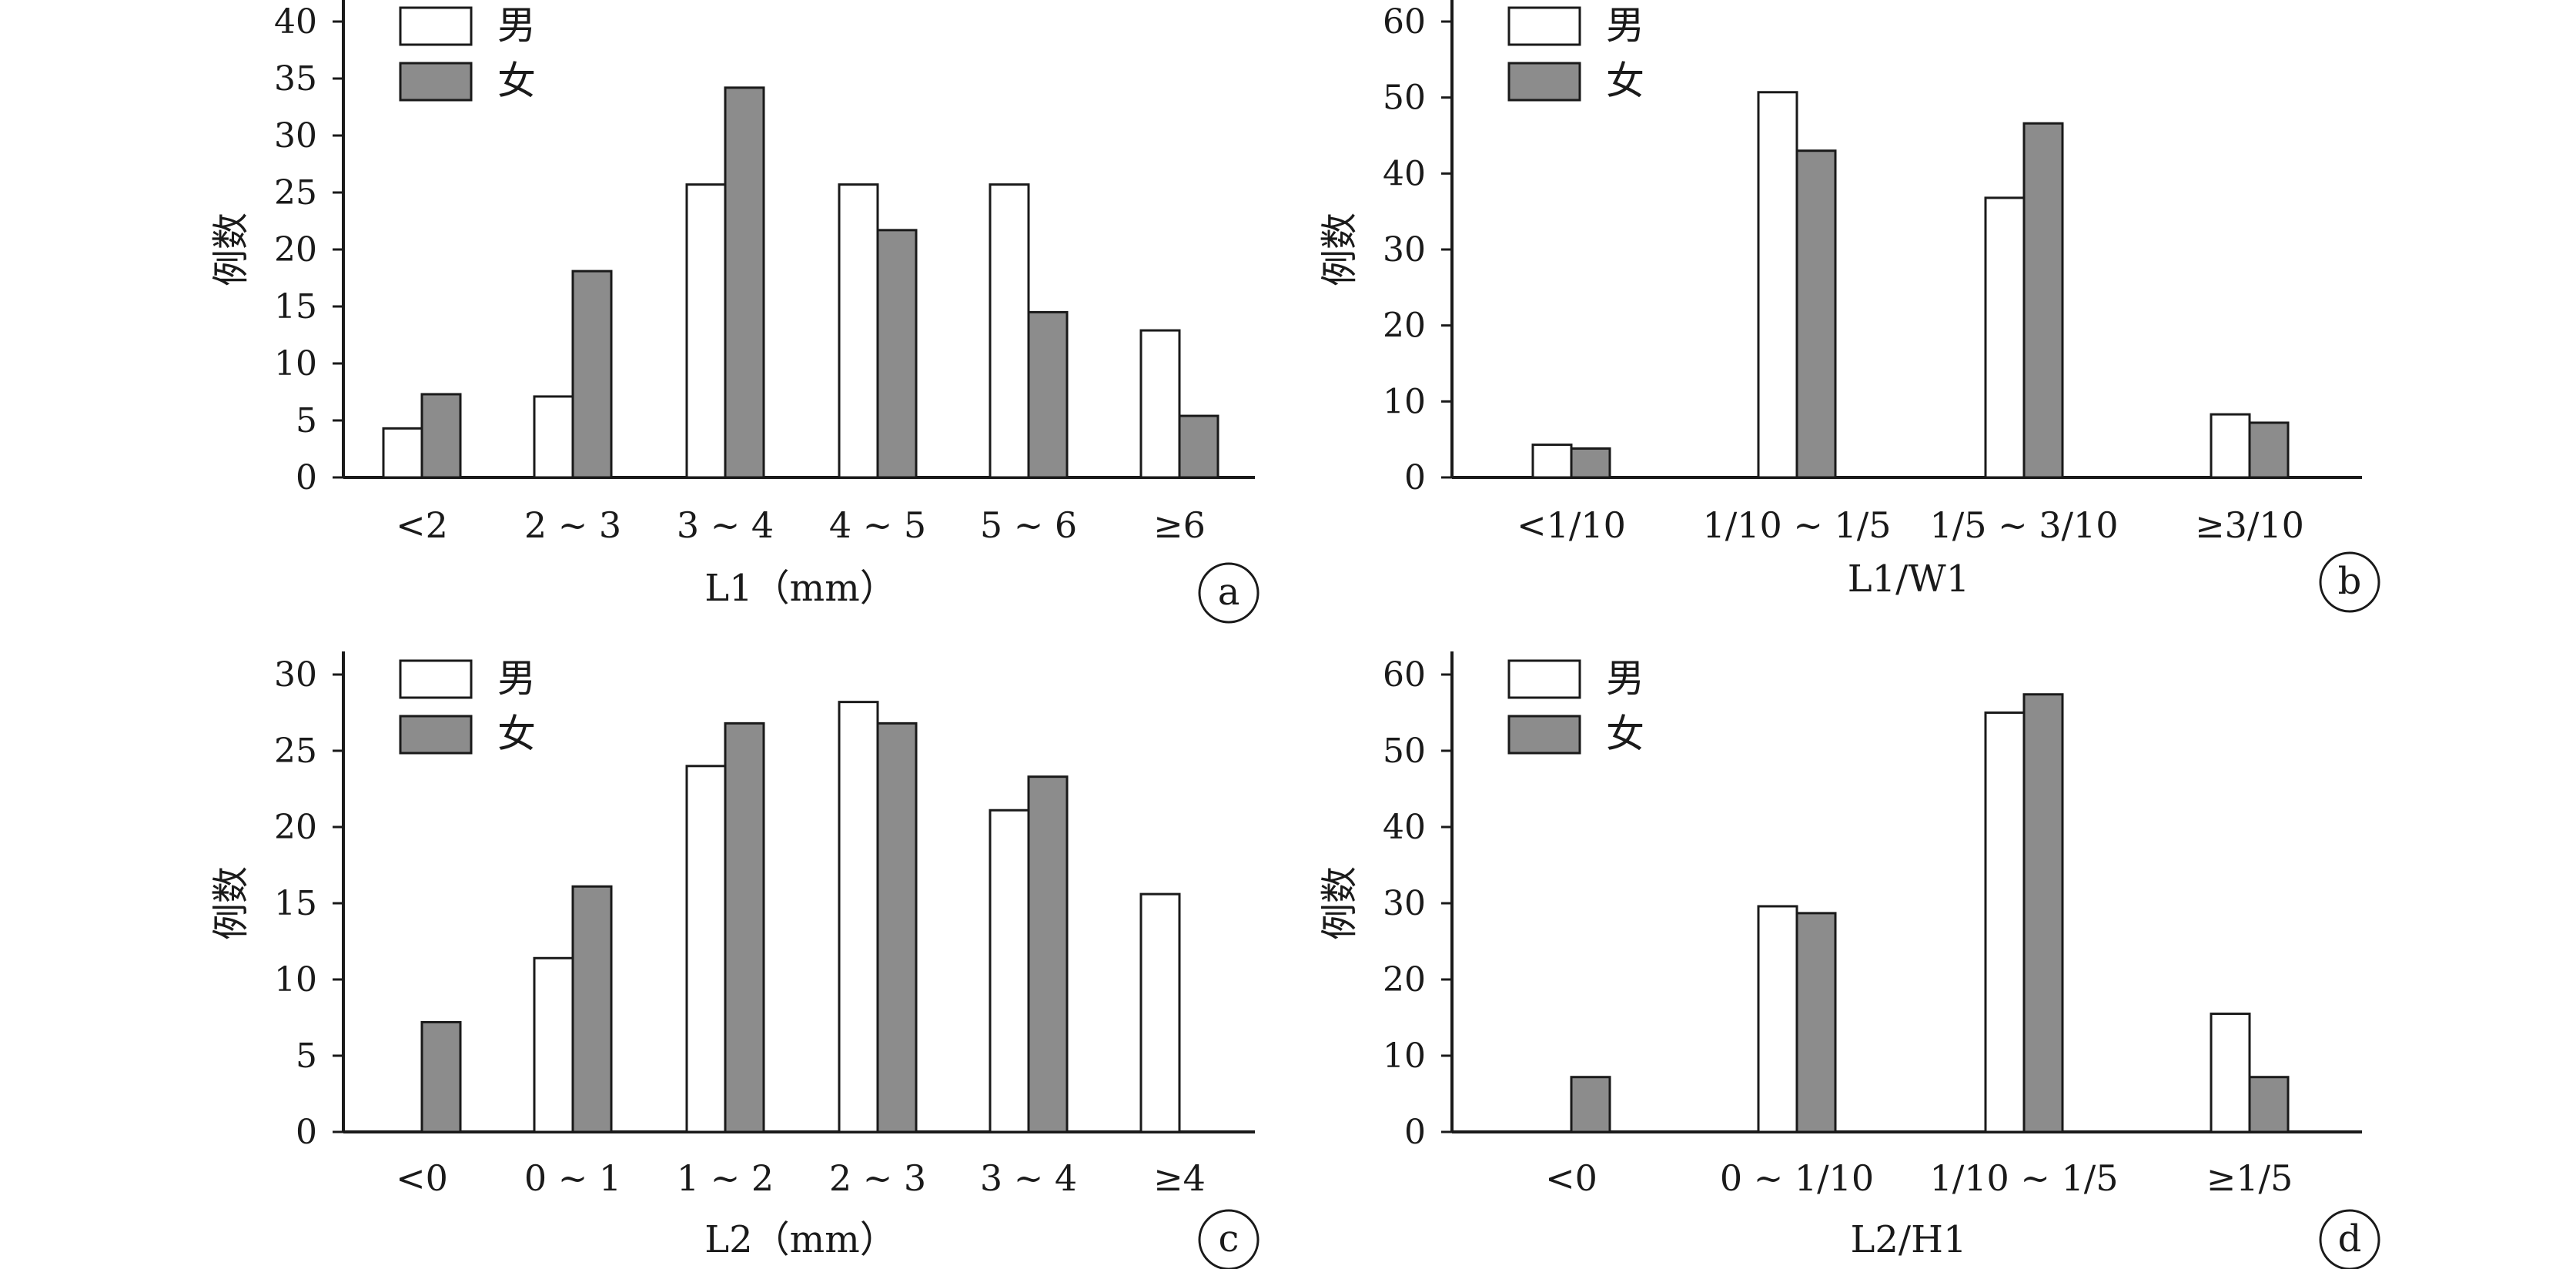  What do you see at coordinates (1404, 98) in the screenshot?
I see `y-tick-label: 50` at bounding box center [1404, 98].